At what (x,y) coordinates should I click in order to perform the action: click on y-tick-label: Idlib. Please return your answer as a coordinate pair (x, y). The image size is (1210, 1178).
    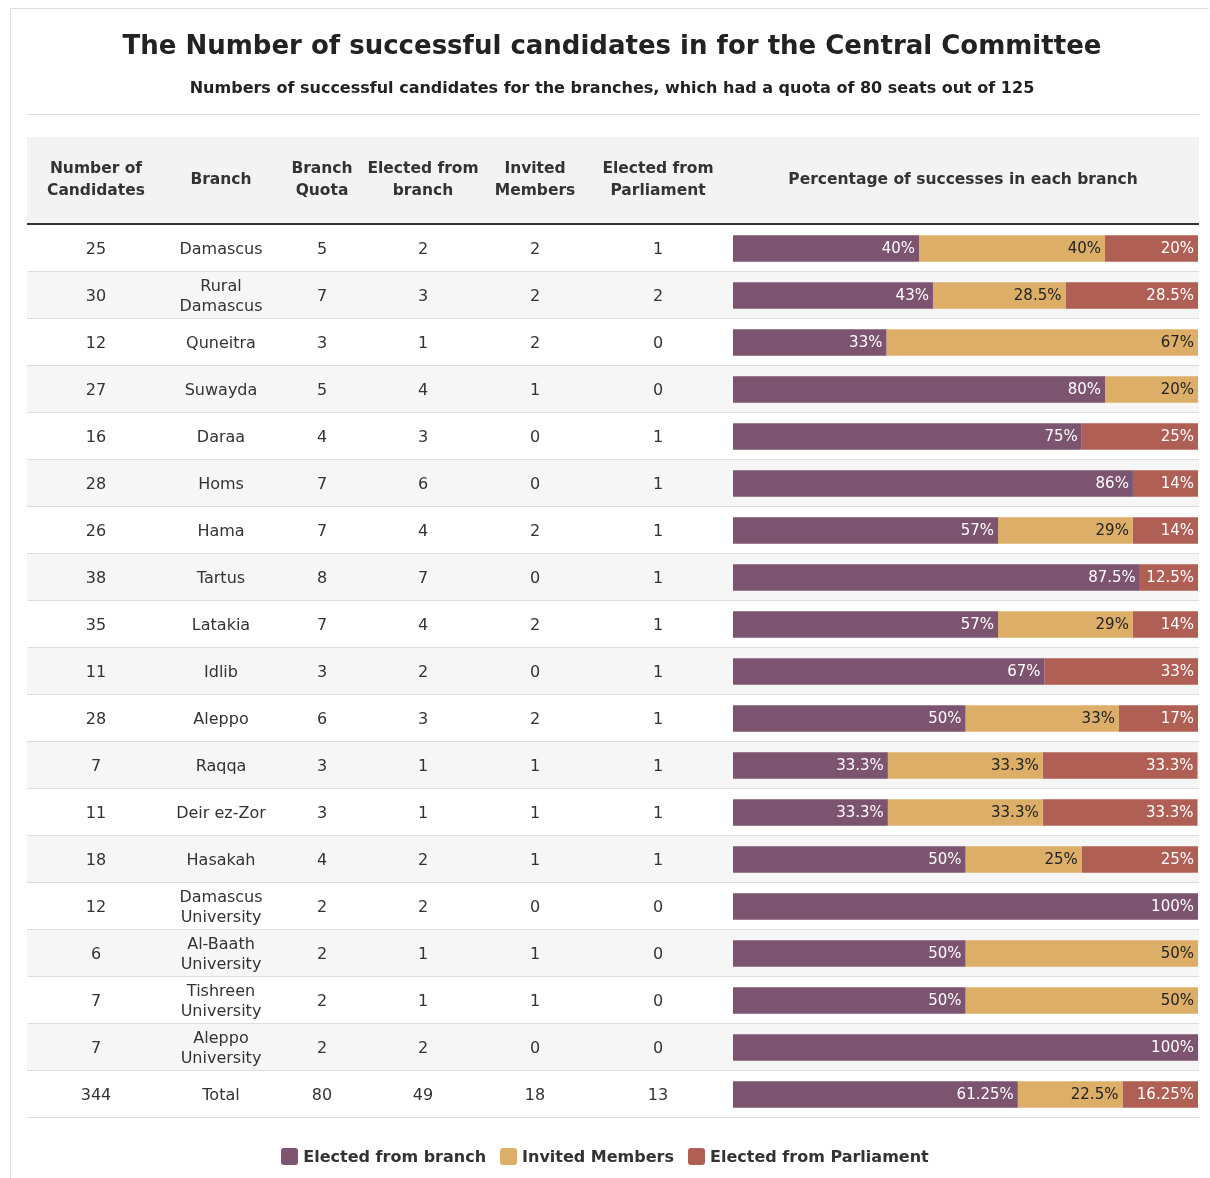
    Looking at the image, I should click on (221, 671).